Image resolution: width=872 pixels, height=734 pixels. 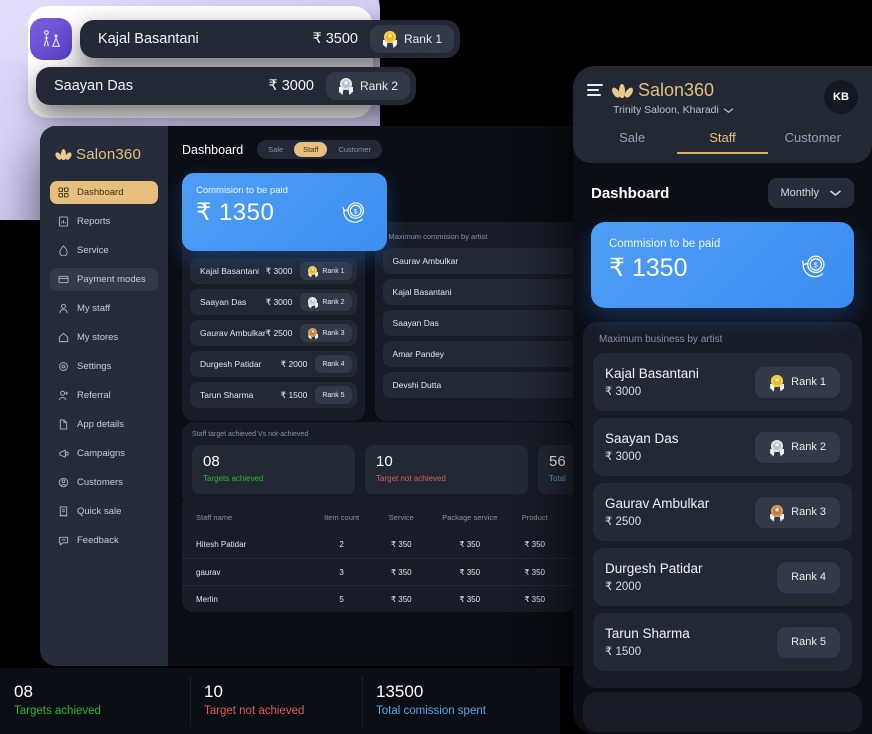 I want to click on artist-row: Tarun Sharma ₹ 1500 Rank 5, so click(x=722, y=642).